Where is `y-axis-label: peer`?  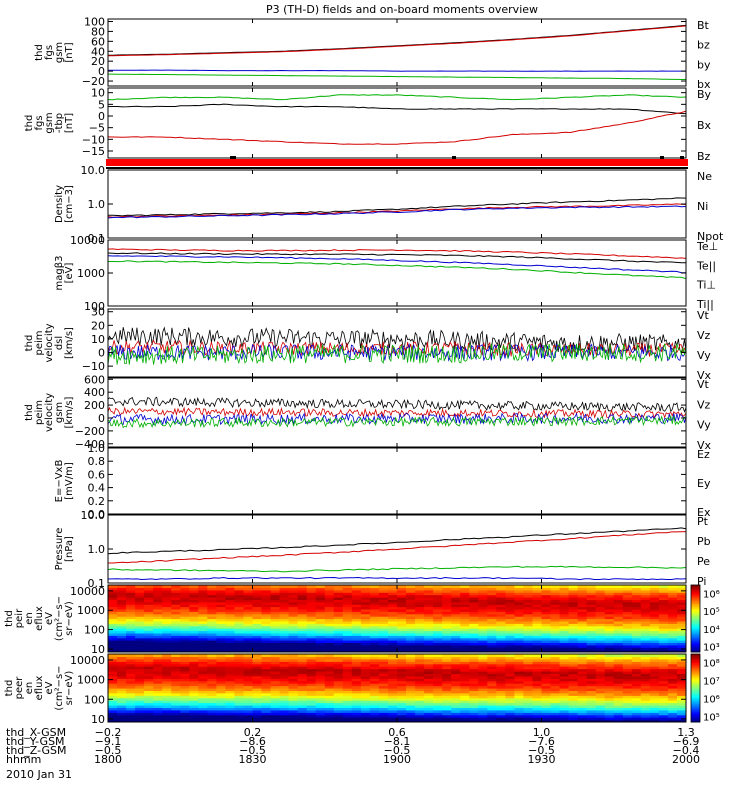 y-axis-label: peer is located at coordinates (19, 688).